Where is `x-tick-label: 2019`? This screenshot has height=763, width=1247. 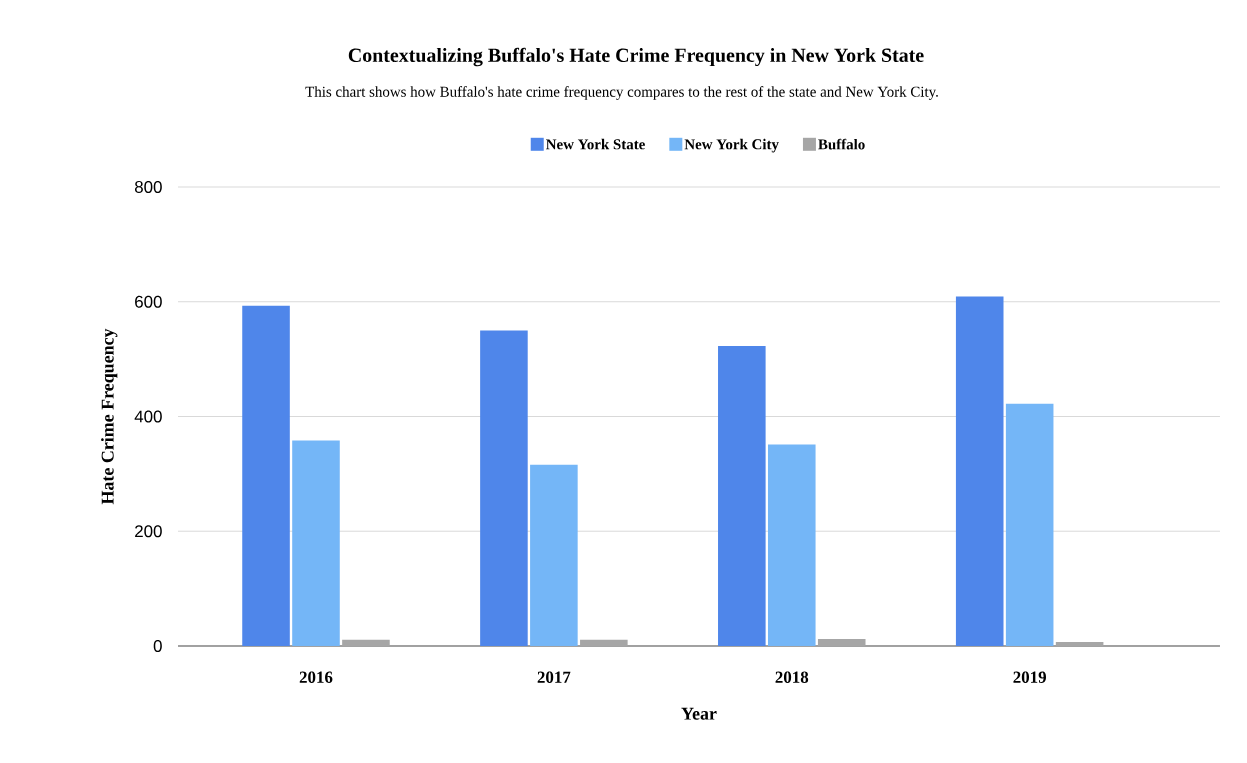 x-tick-label: 2019 is located at coordinates (1029, 677).